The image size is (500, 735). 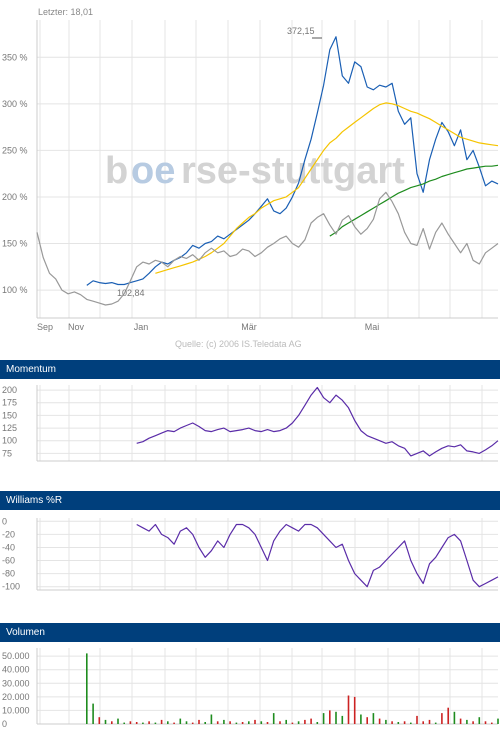 I want to click on volume-y-tick: 20.000, so click(x=16, y=697).